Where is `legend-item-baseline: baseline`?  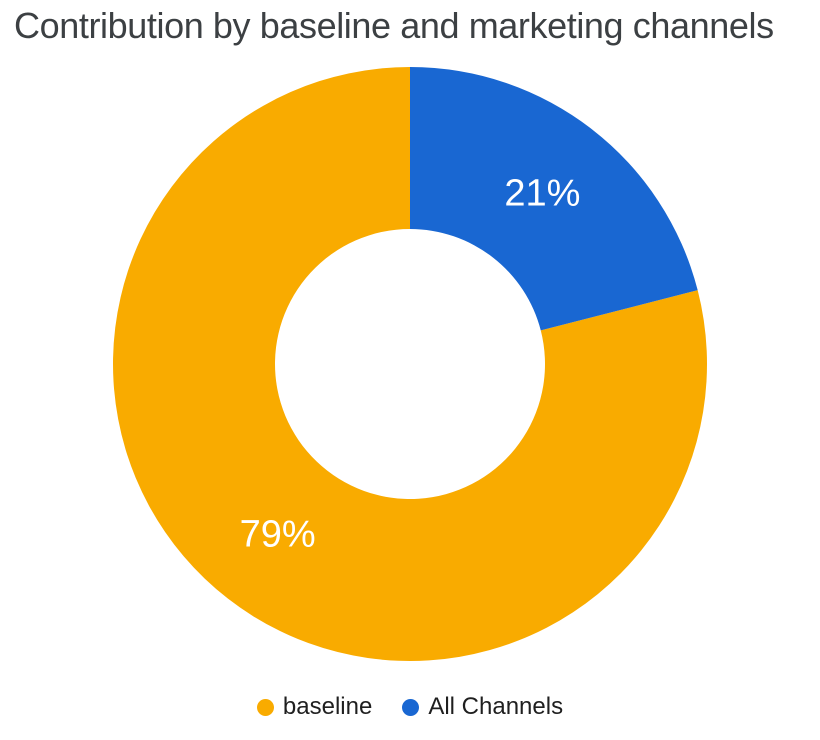 legend-item-baseline: baseline is located at coordinates (314, 707).